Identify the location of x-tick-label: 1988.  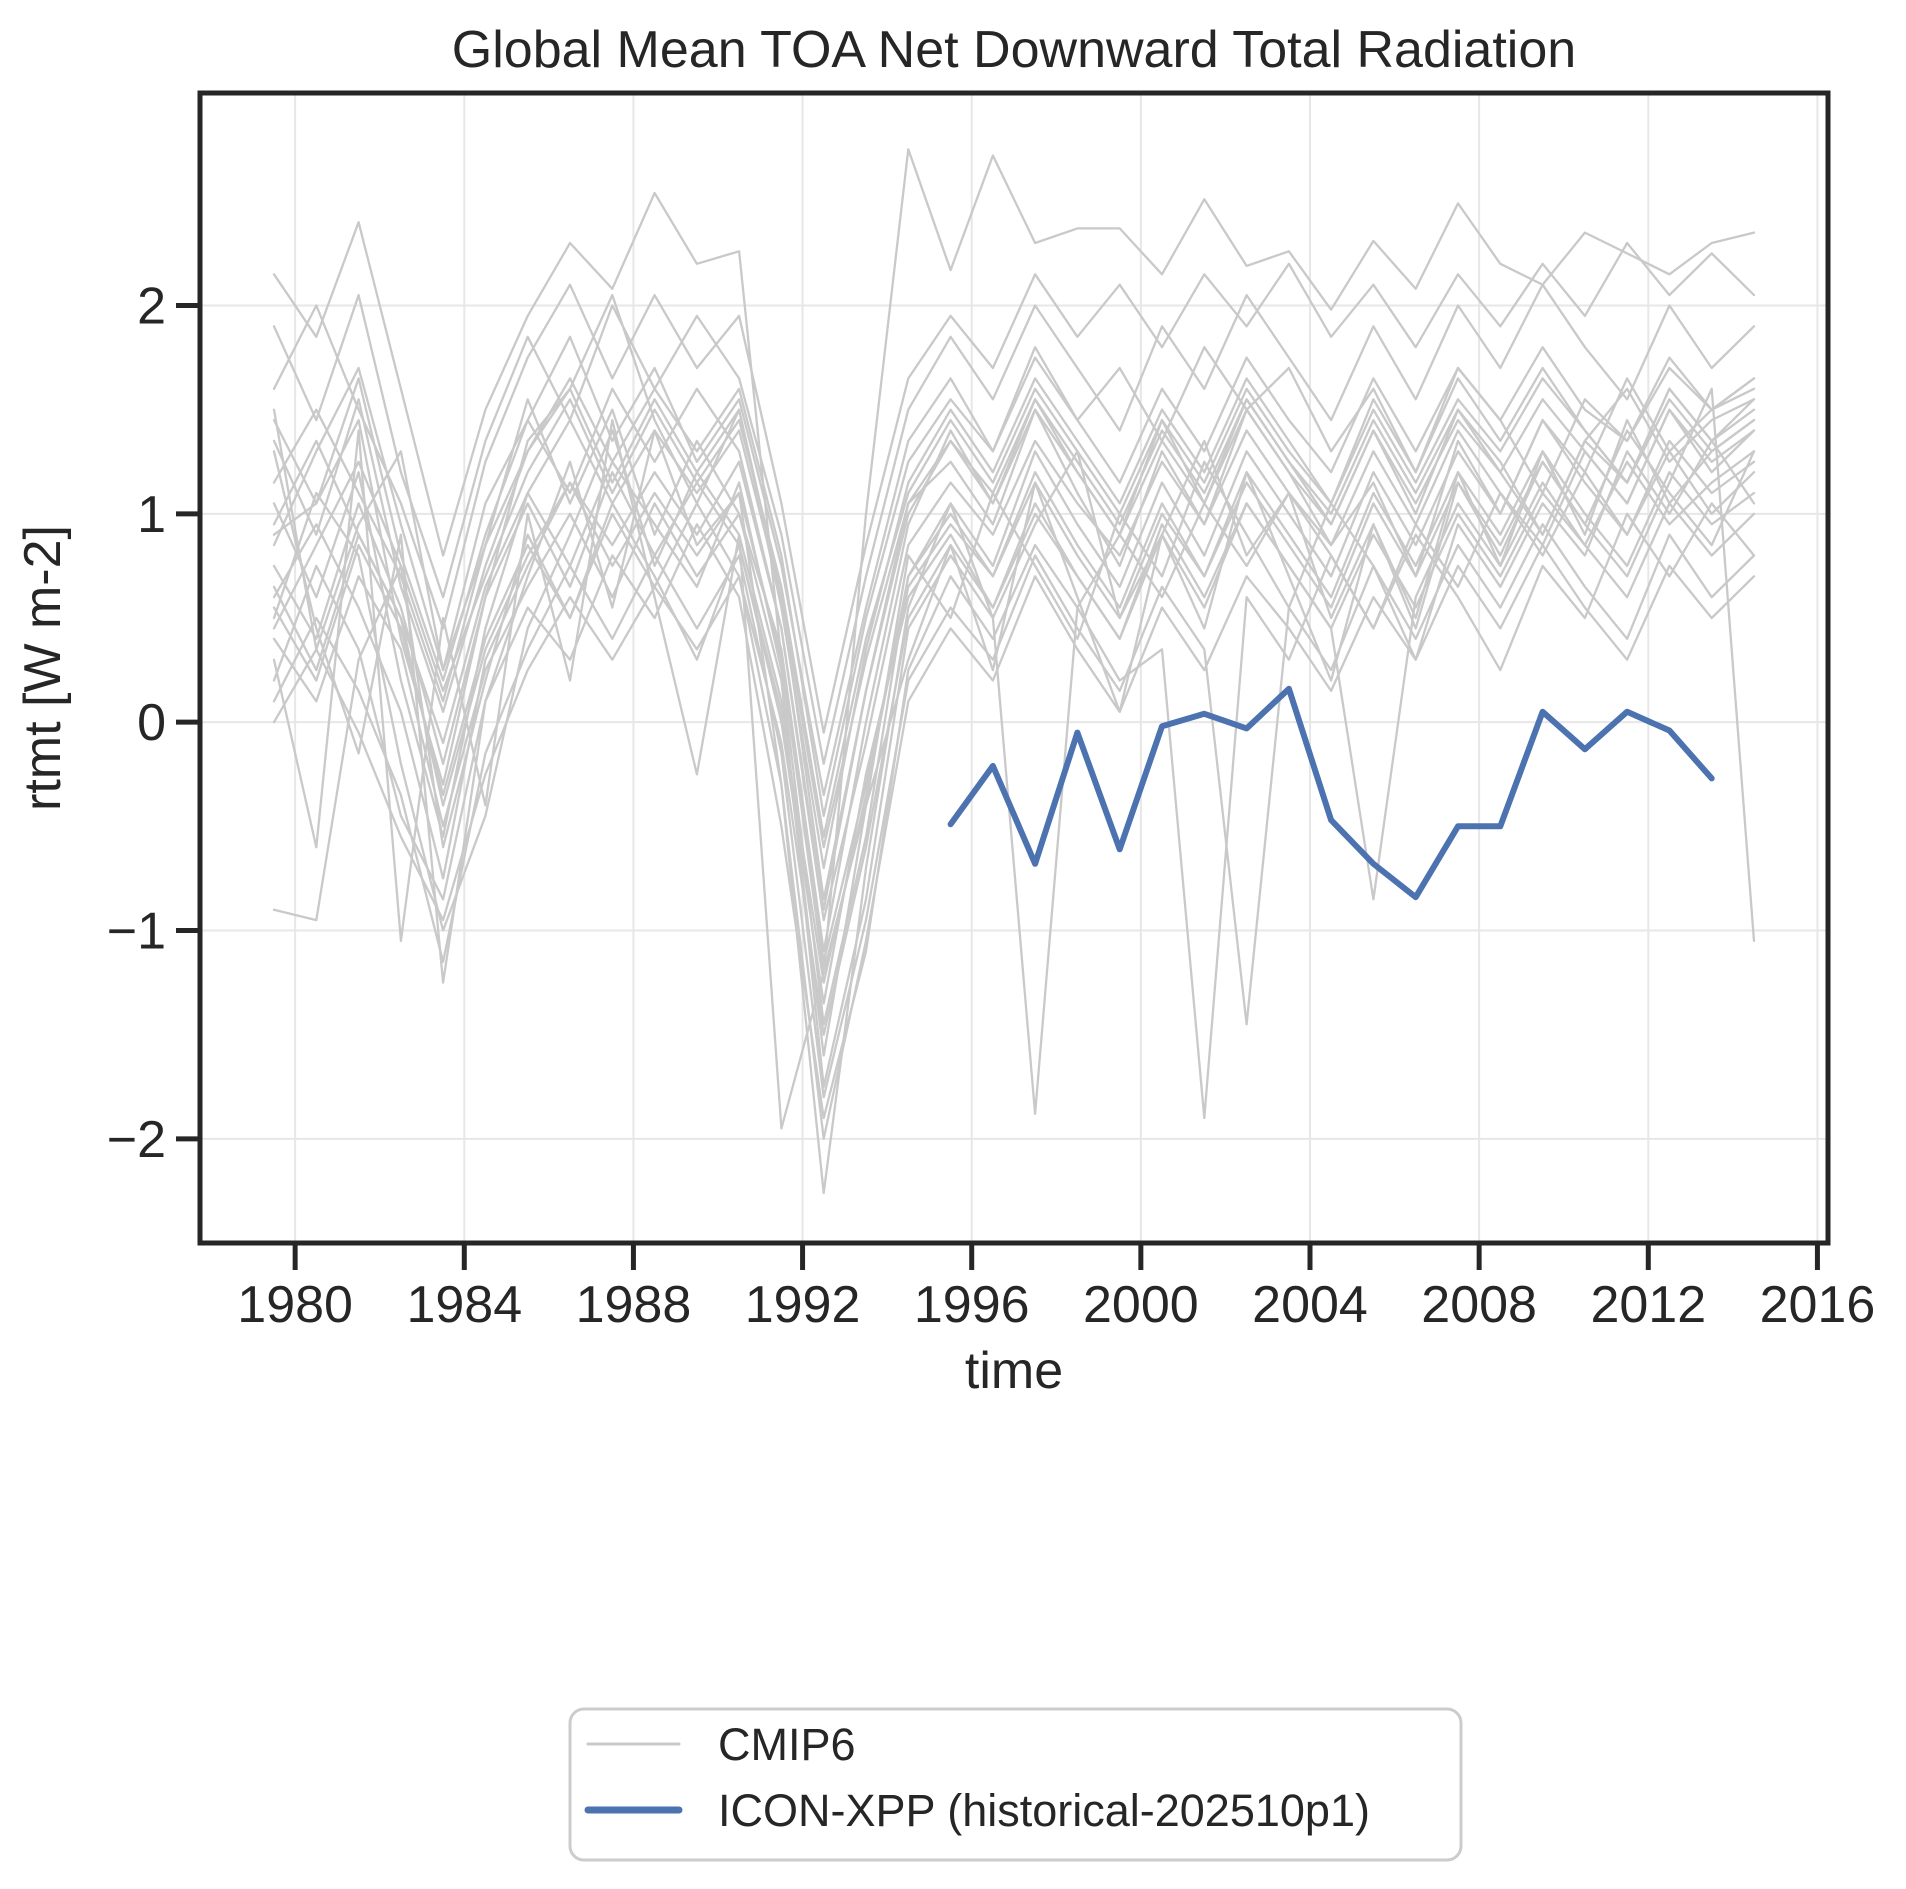
(634, 1305).